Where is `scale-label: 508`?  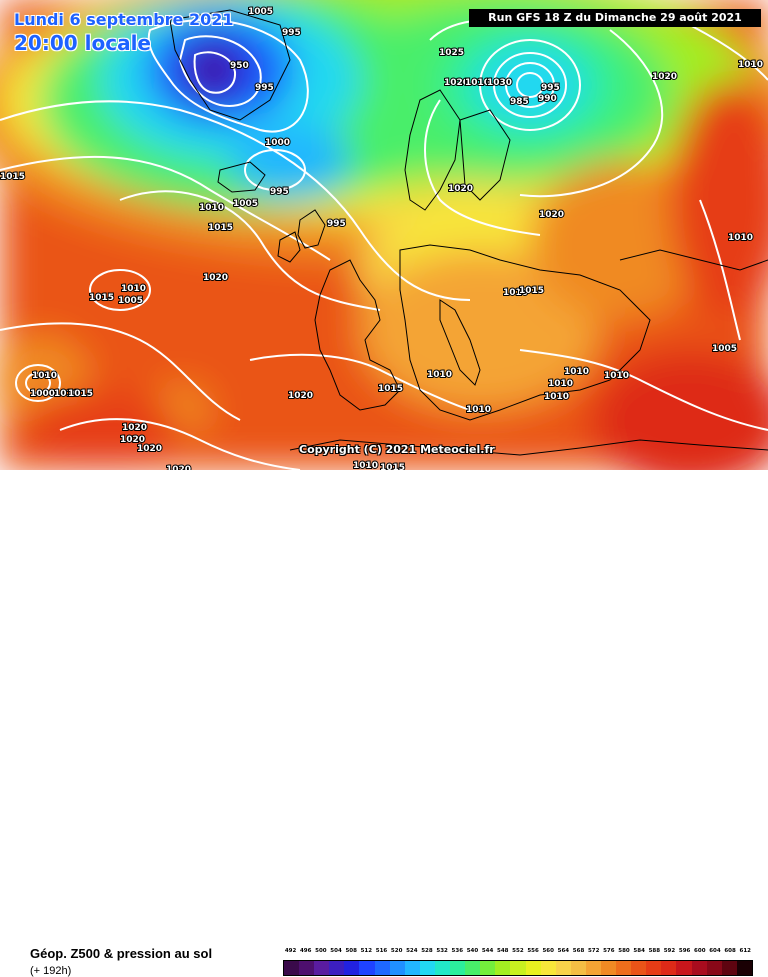
scale-label: 508 is located at coordinates (351, 951).